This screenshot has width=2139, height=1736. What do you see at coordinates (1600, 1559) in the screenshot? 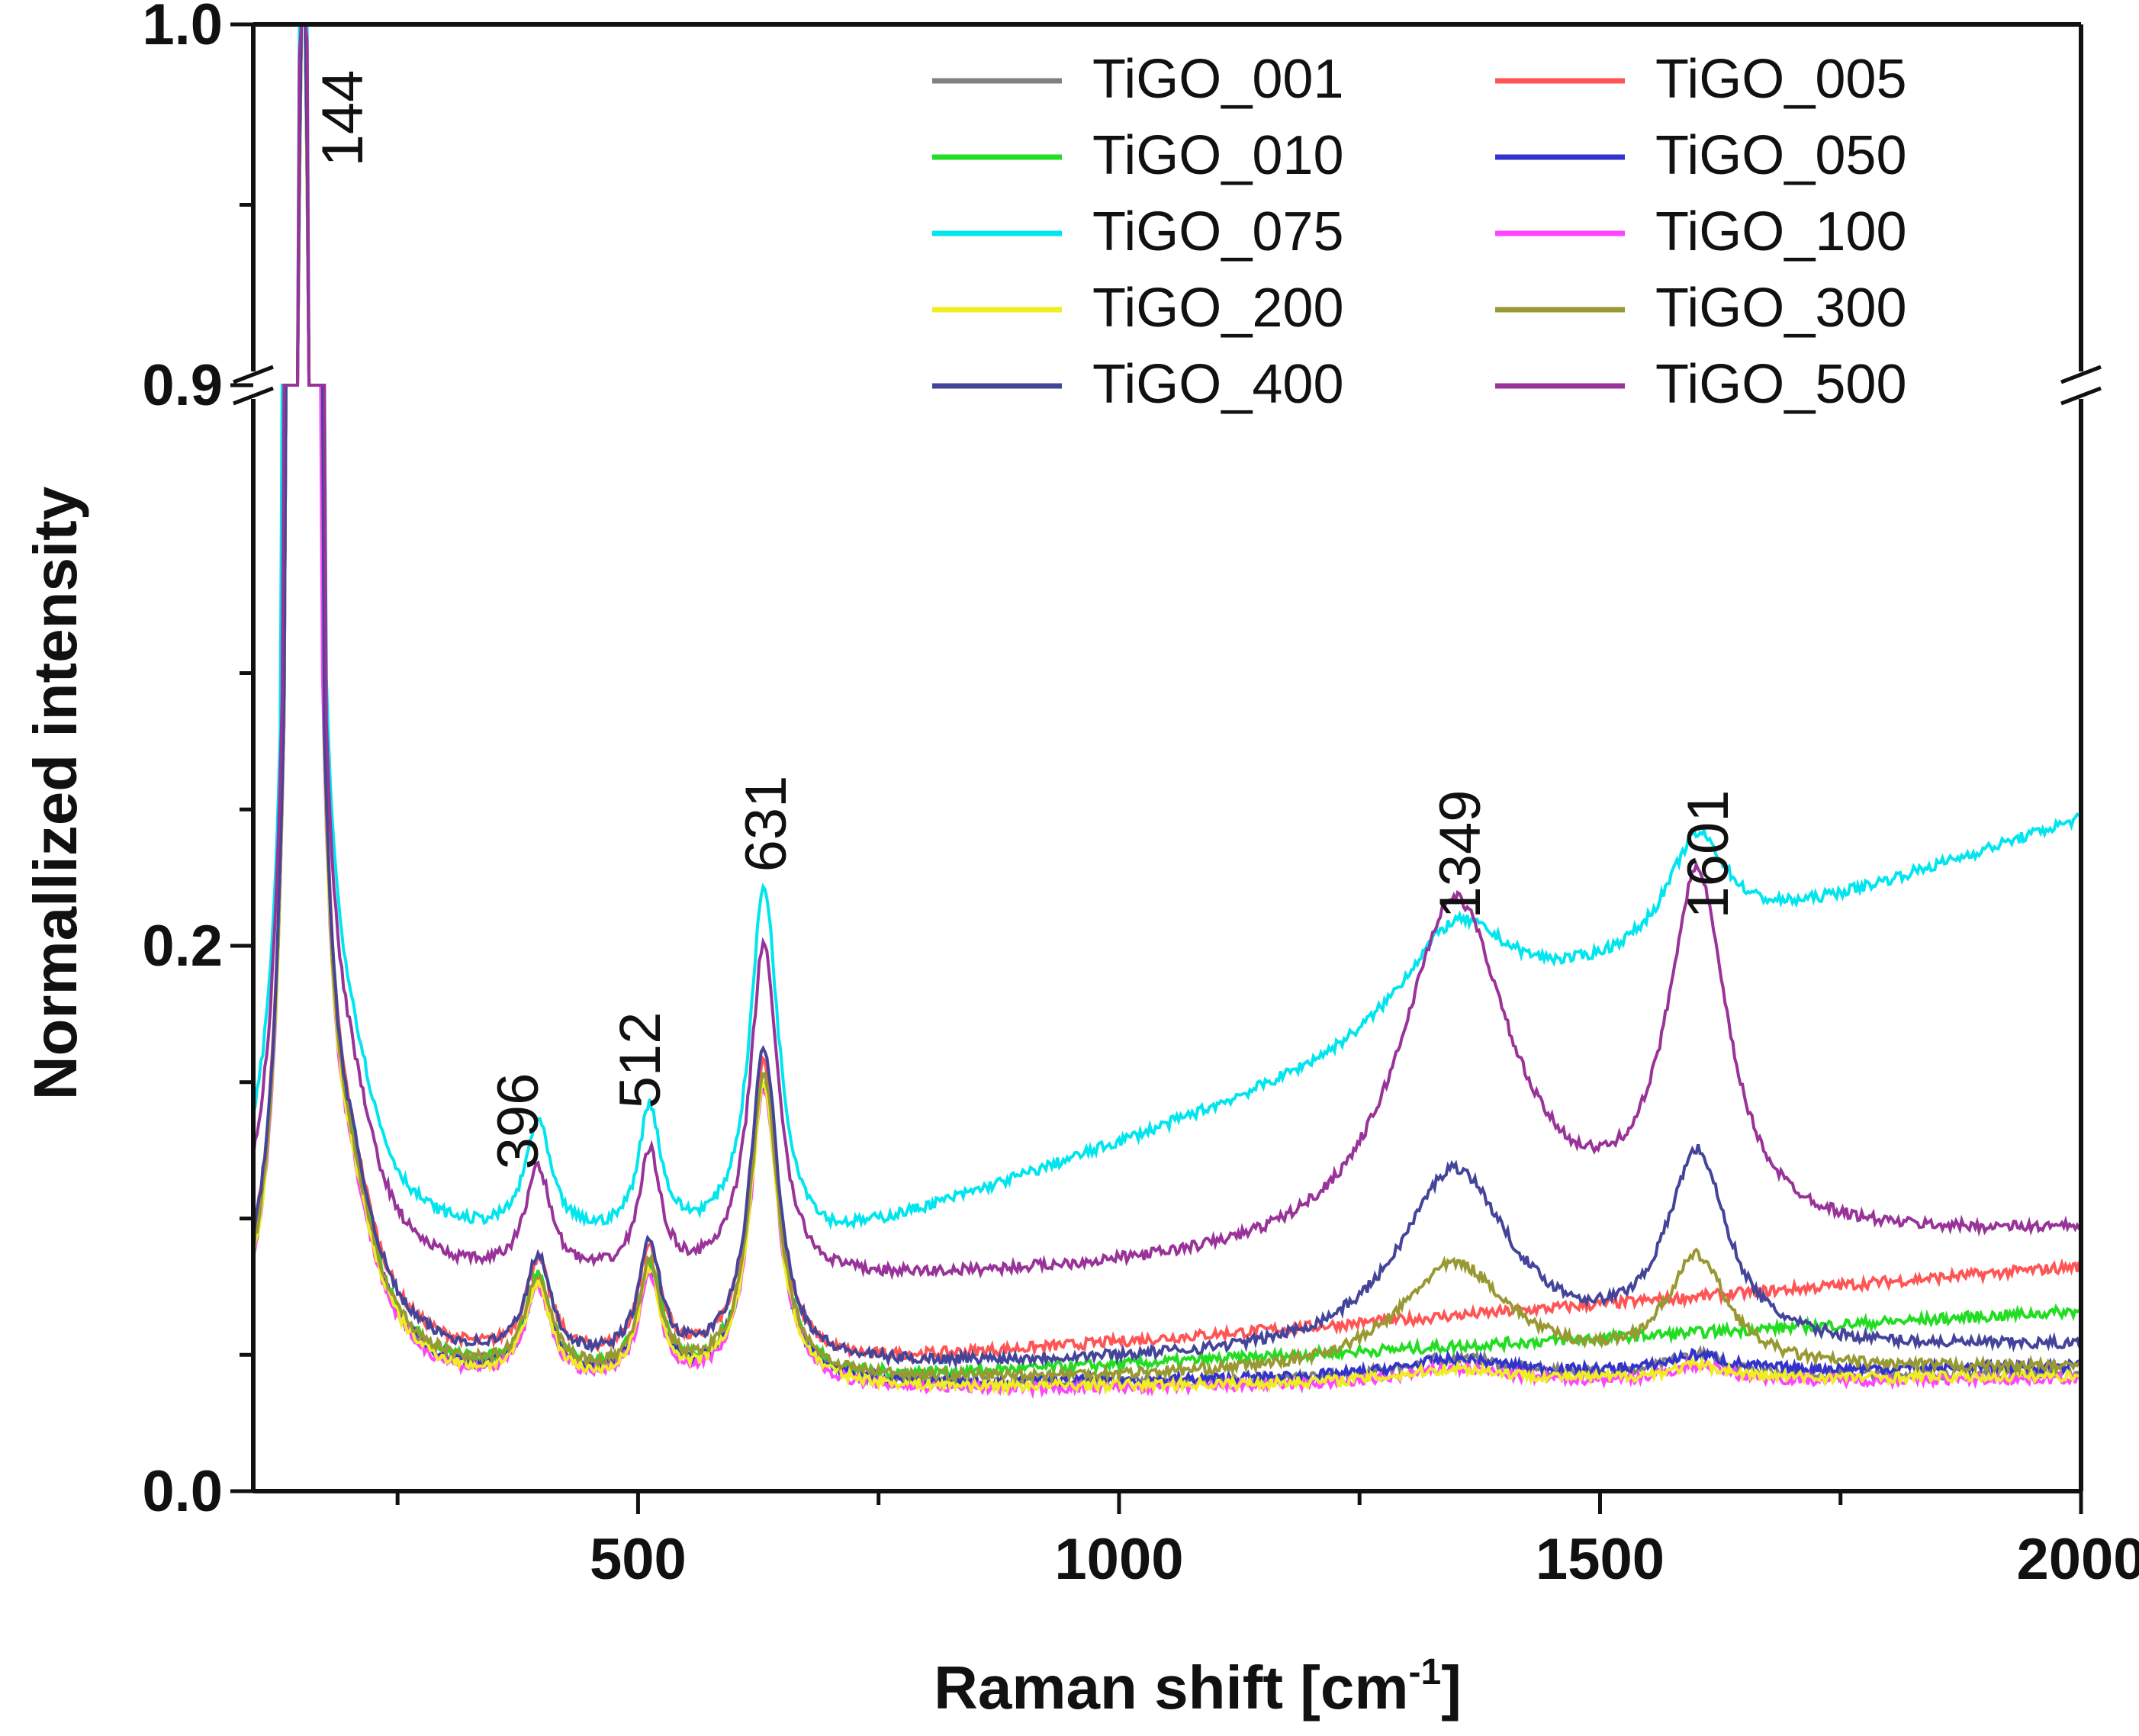
I see `x-tick-label: 1500` at bounding box center [1600, 1559].